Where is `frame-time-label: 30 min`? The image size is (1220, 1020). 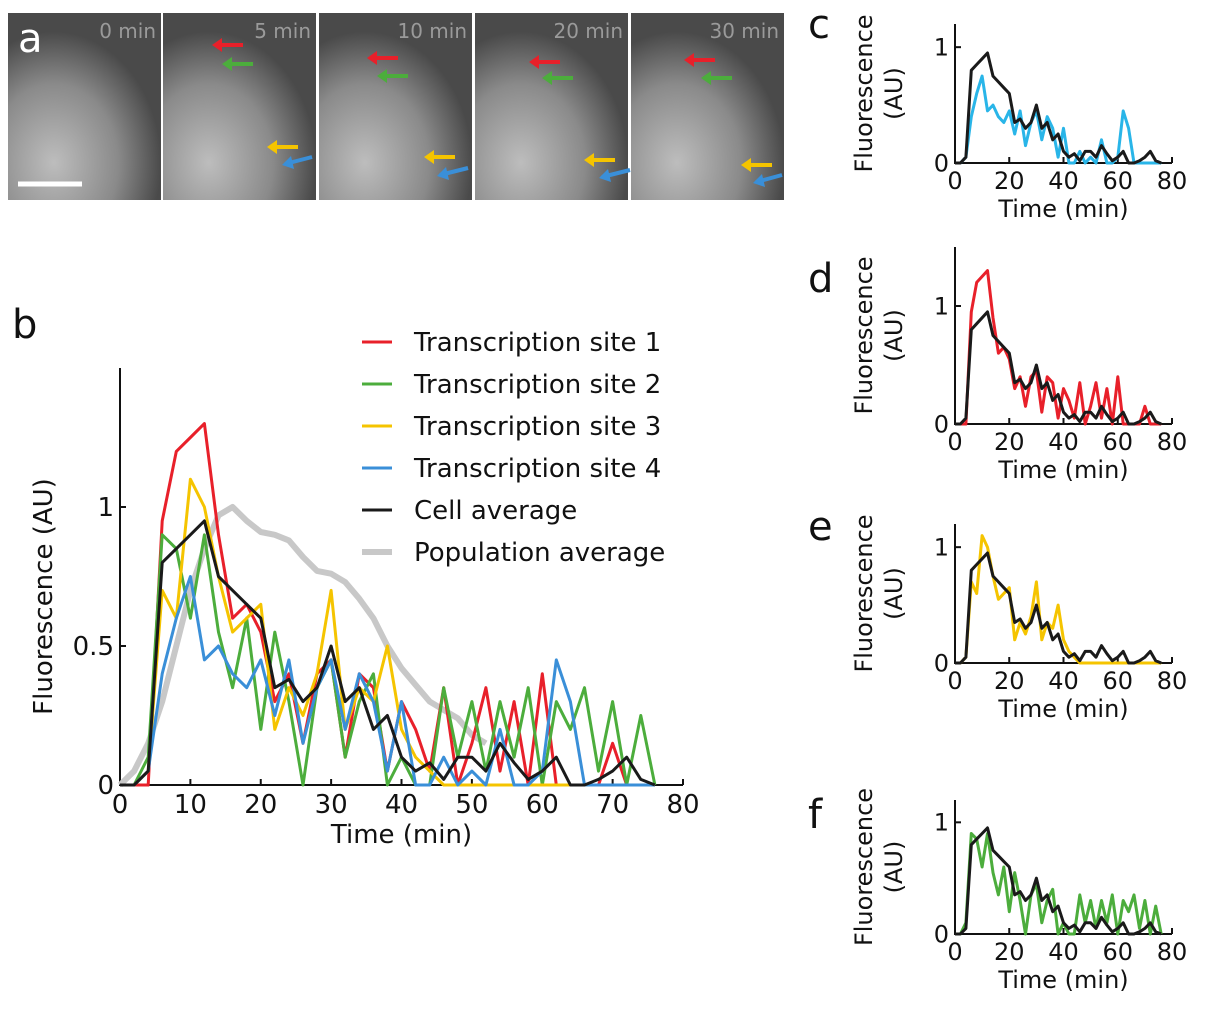 frame-time-label: 30 min is located at coordinates (744, 31).